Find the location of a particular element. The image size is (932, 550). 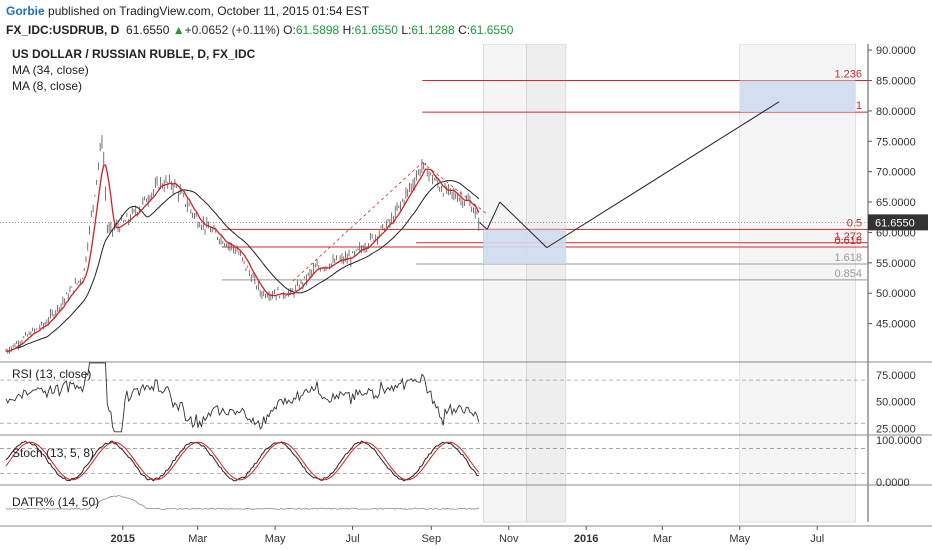

legend-ma34: MA (34, close) is located at coordinates (50, 70).